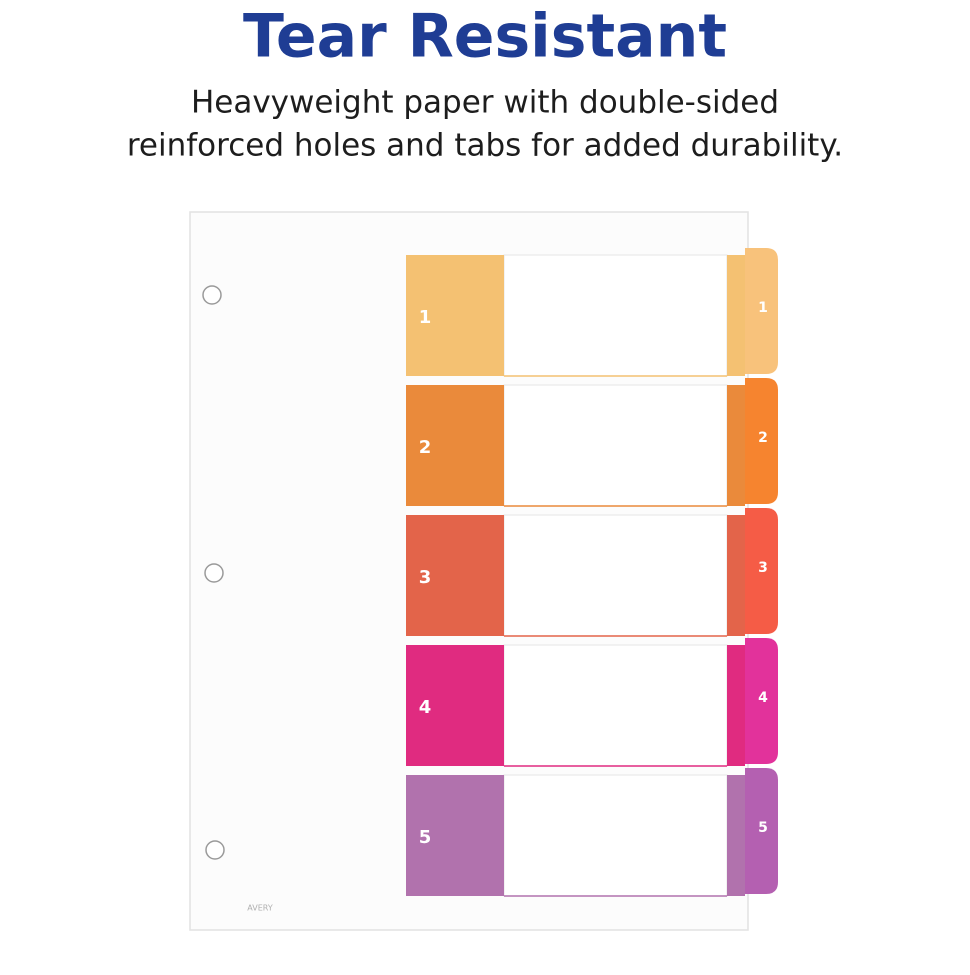 The image size is (970, 975). I want to click on block-number: 4, so click(425, 707).